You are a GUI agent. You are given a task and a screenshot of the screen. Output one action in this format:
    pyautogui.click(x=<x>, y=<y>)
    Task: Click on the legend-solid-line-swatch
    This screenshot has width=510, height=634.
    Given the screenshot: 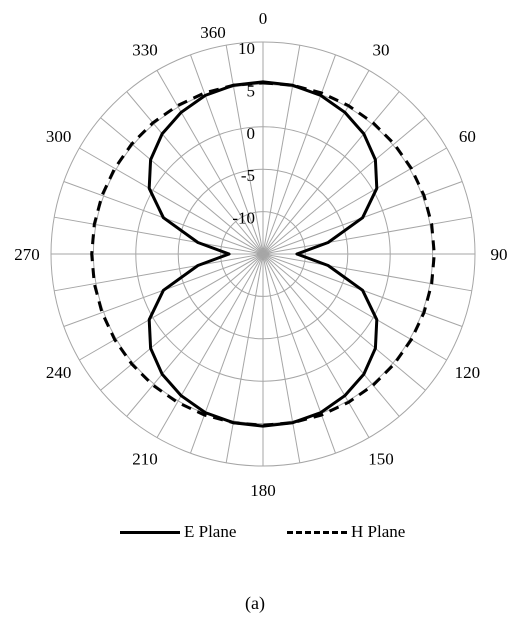 What is the action you would take?
    pyautogui.click(x=150, y=532)
    